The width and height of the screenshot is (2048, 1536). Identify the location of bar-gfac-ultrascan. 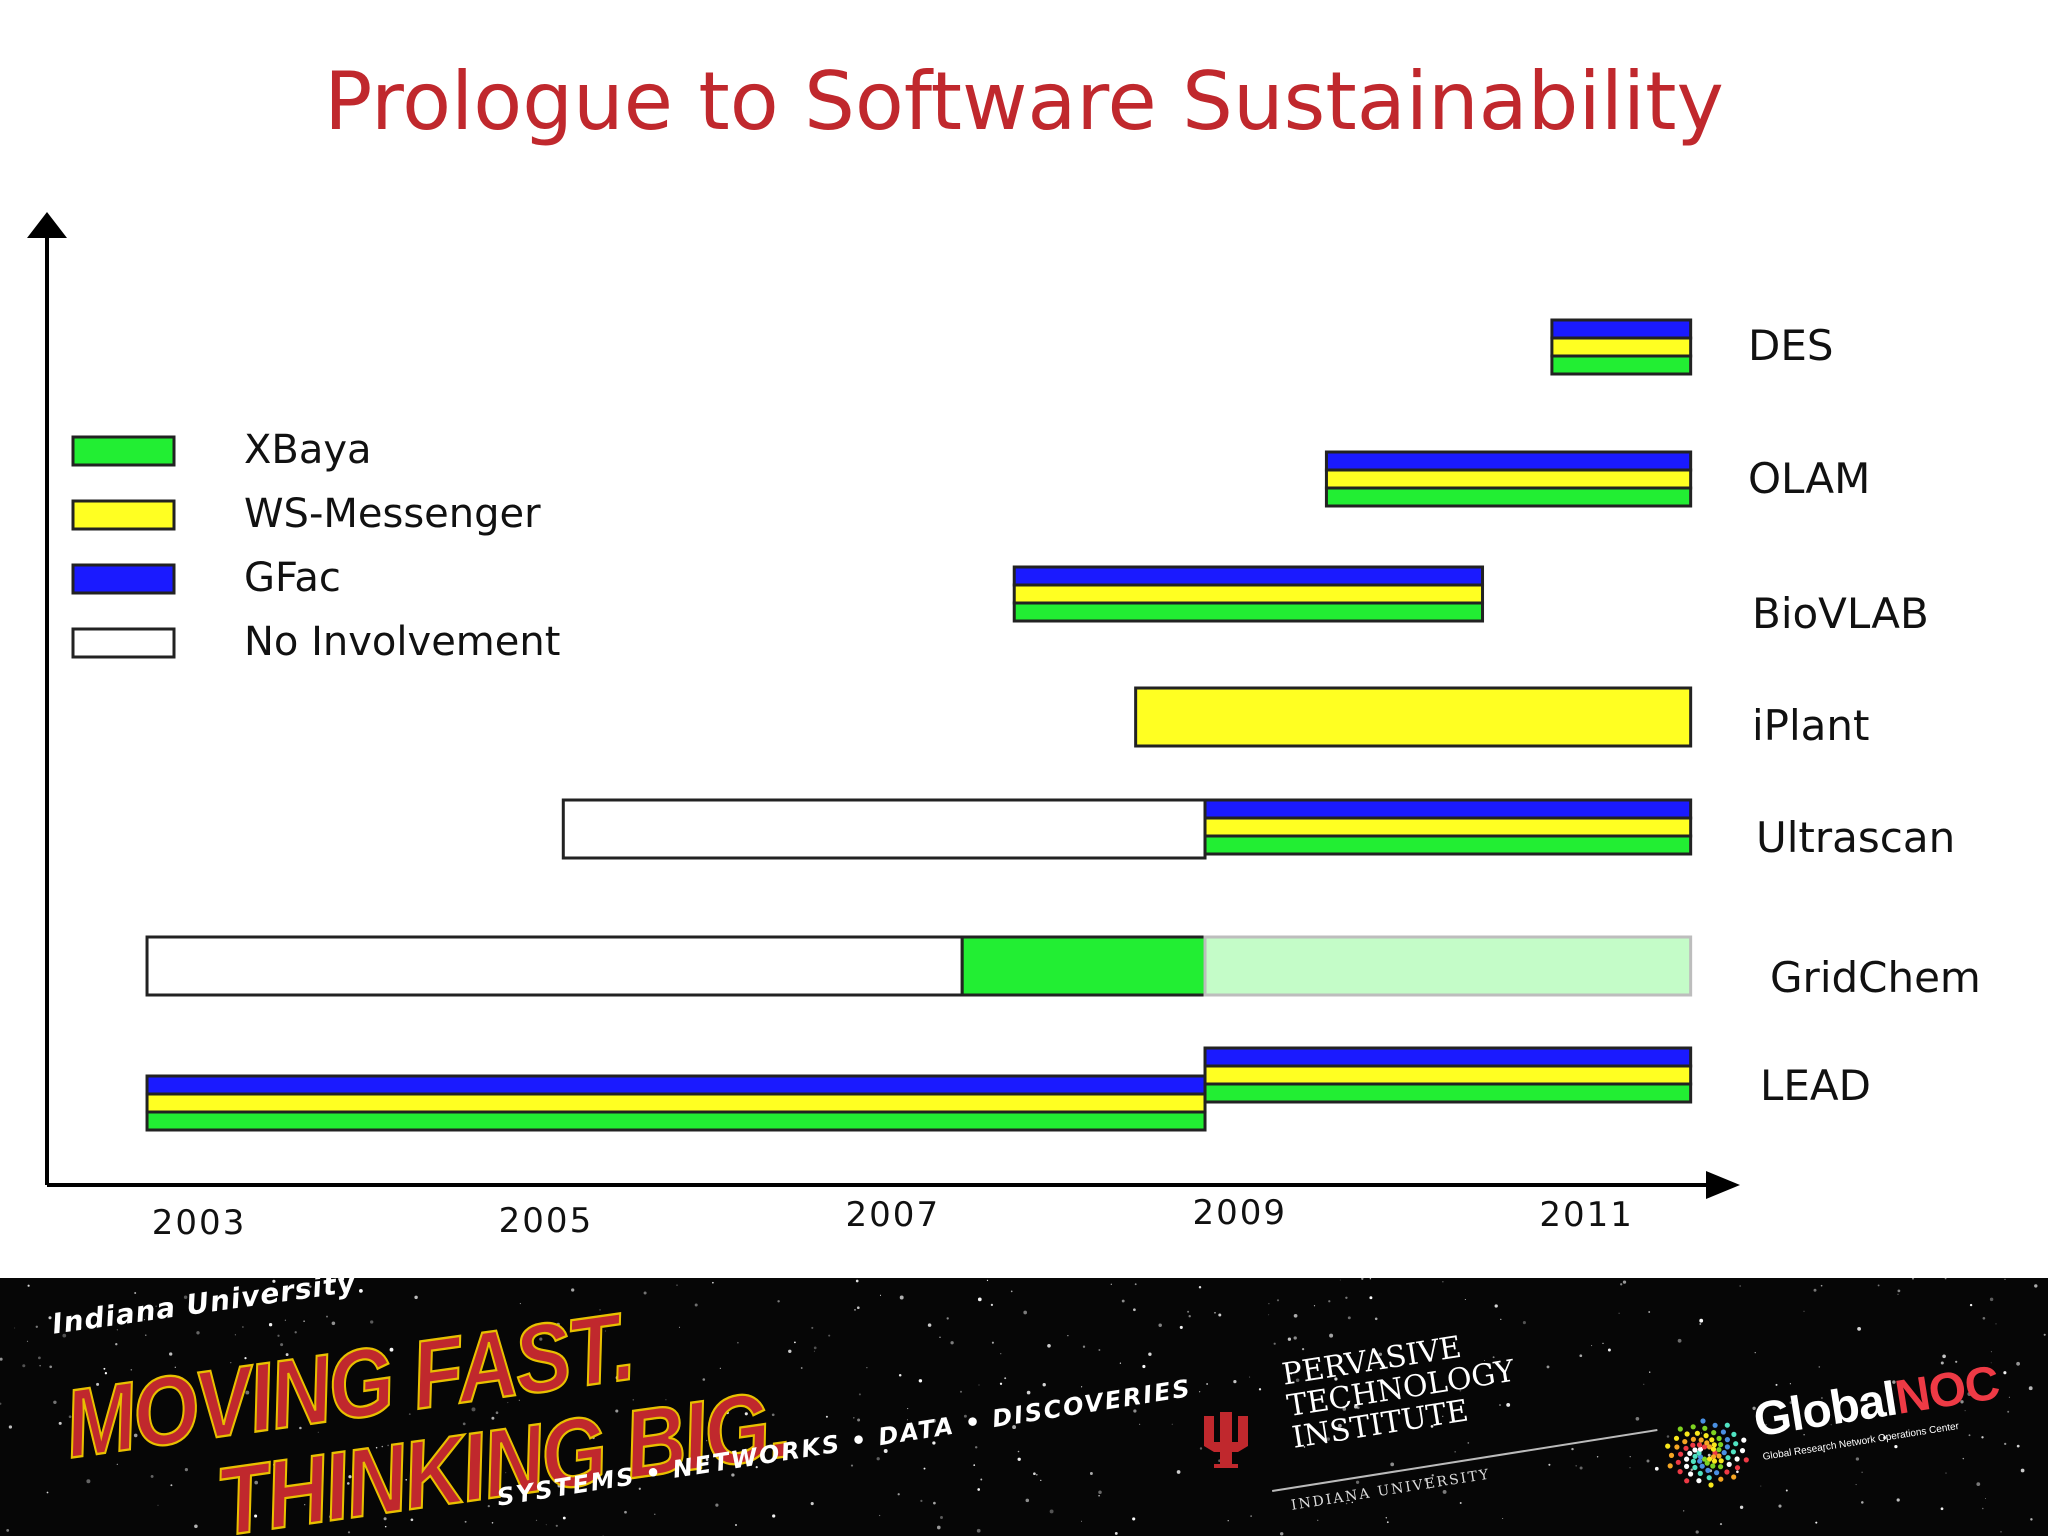
(1448, 809).